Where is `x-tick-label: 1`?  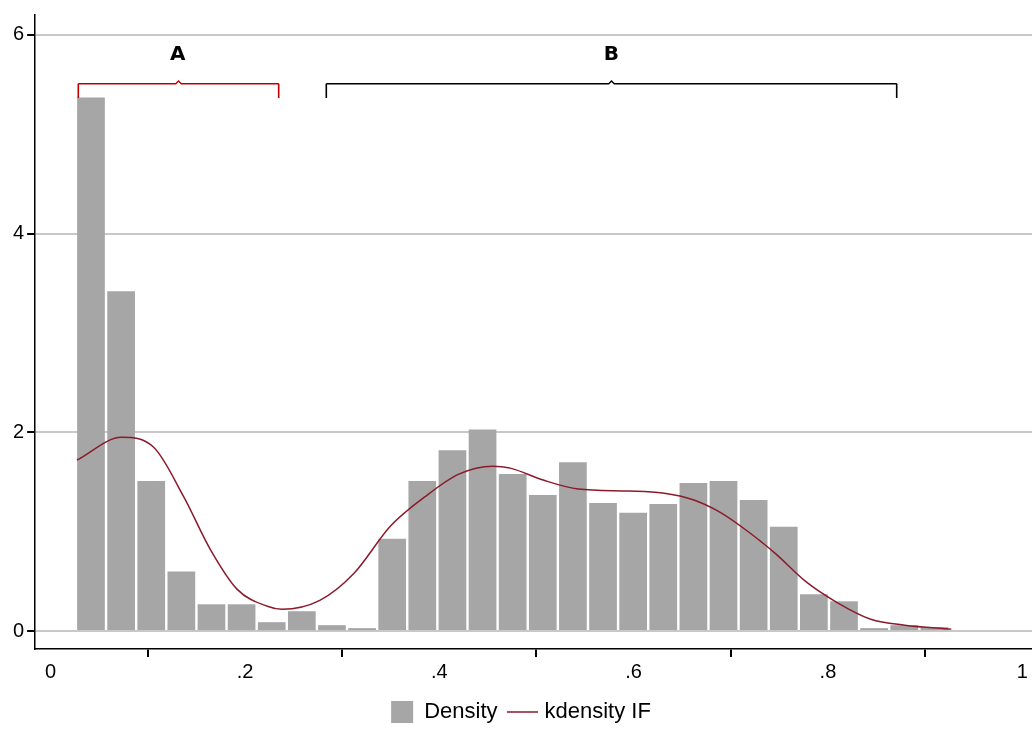
x-tick-label: 1 is located at coordinates (1022, 670).